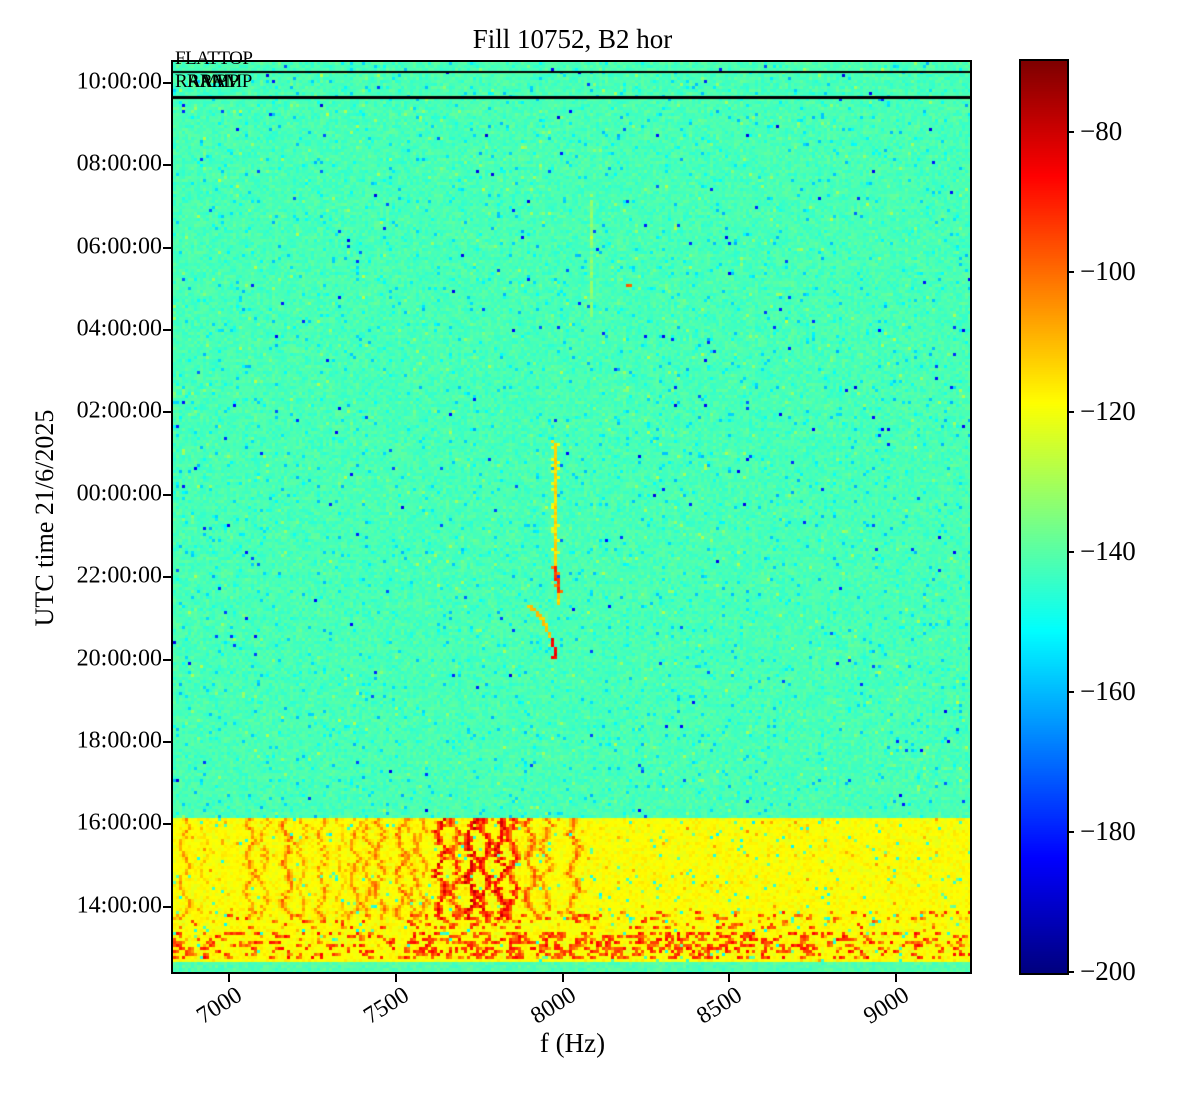 The width and height of the screenshot is (1200, 1100). Describe the element at coordinates (214, 58) in the screenshot. I see `beam-mode-label-flattop: FLATTOP` at that location.